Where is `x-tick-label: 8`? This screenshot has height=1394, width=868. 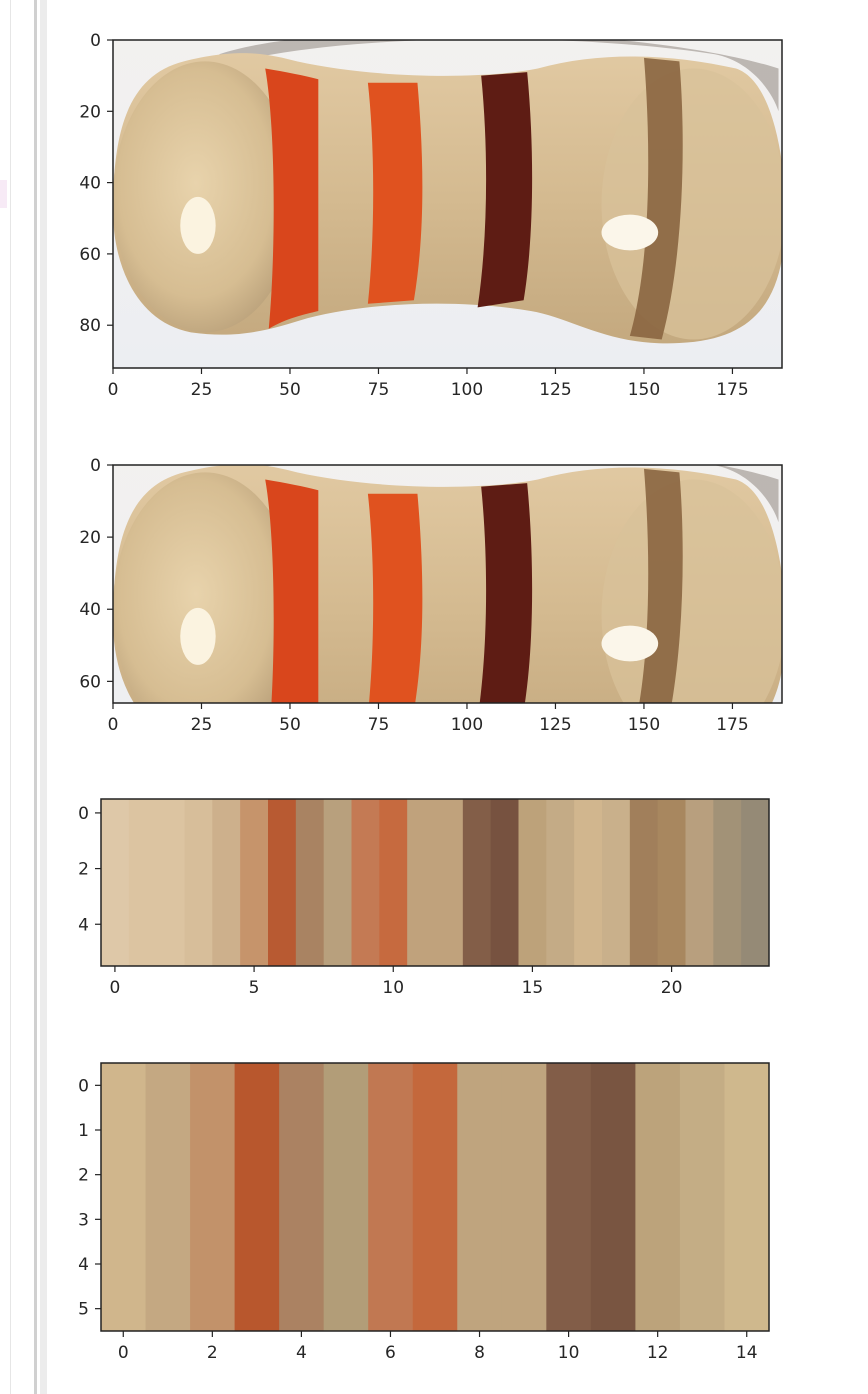
x-tick-label: 8 is located at coordinates (479, 1353).